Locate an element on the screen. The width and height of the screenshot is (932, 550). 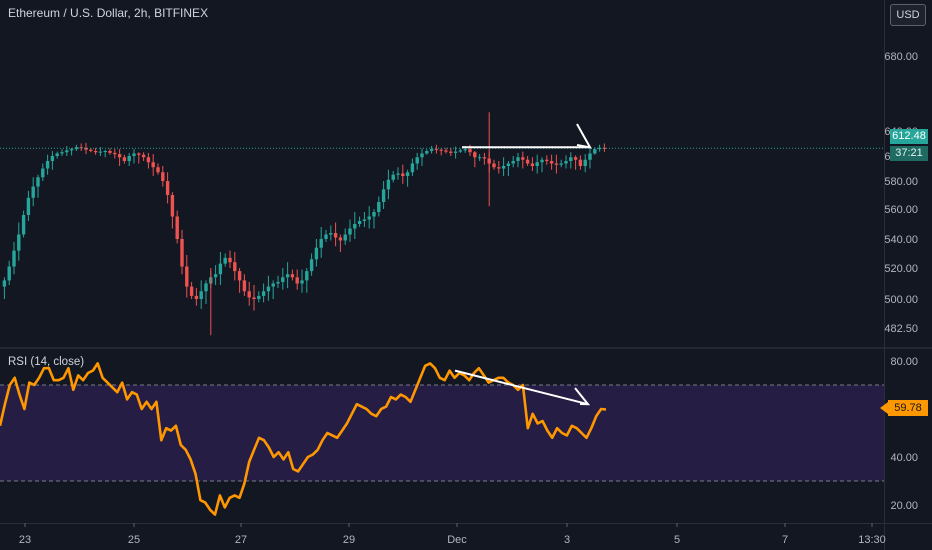
time-tick-label: Dec is located at coordinates (457, 540).